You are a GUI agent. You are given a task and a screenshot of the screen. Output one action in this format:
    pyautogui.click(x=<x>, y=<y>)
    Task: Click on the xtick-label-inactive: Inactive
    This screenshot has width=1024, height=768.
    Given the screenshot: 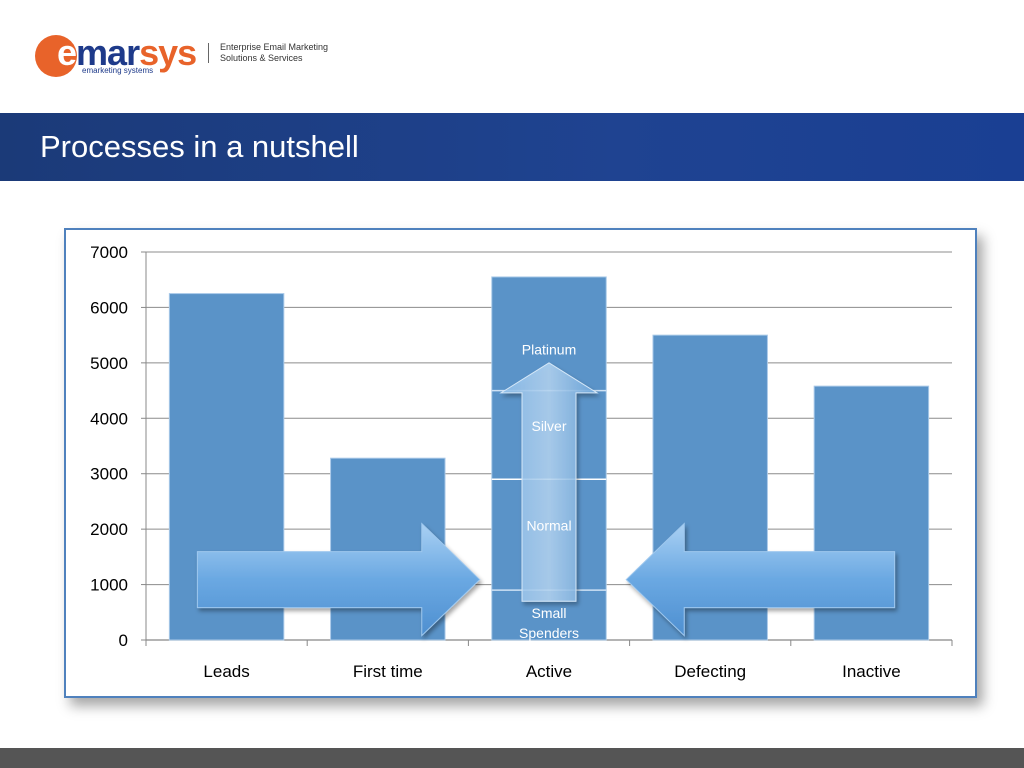 What is the action you would take?
    pyautogui.click(x=871, y=671)
    